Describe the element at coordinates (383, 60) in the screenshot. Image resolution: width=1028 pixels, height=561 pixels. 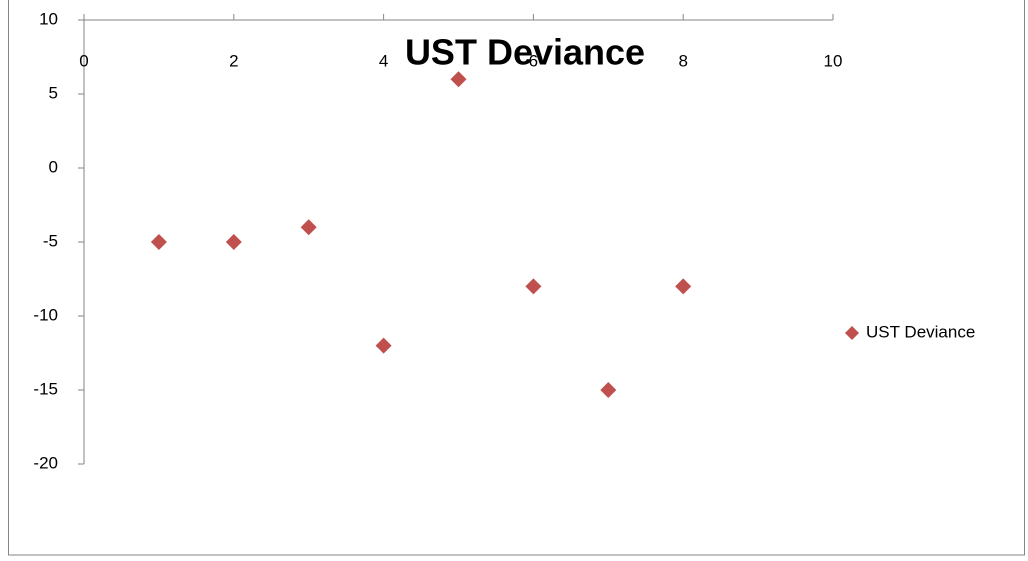
I see `x-tick-label: 4` at that location.